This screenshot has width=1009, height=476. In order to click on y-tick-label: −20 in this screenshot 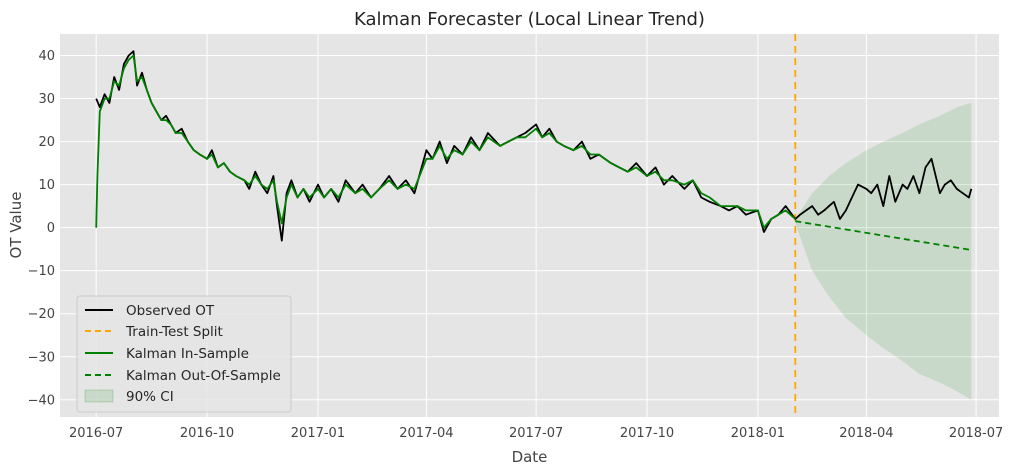, I will do `click(41, 314)`.